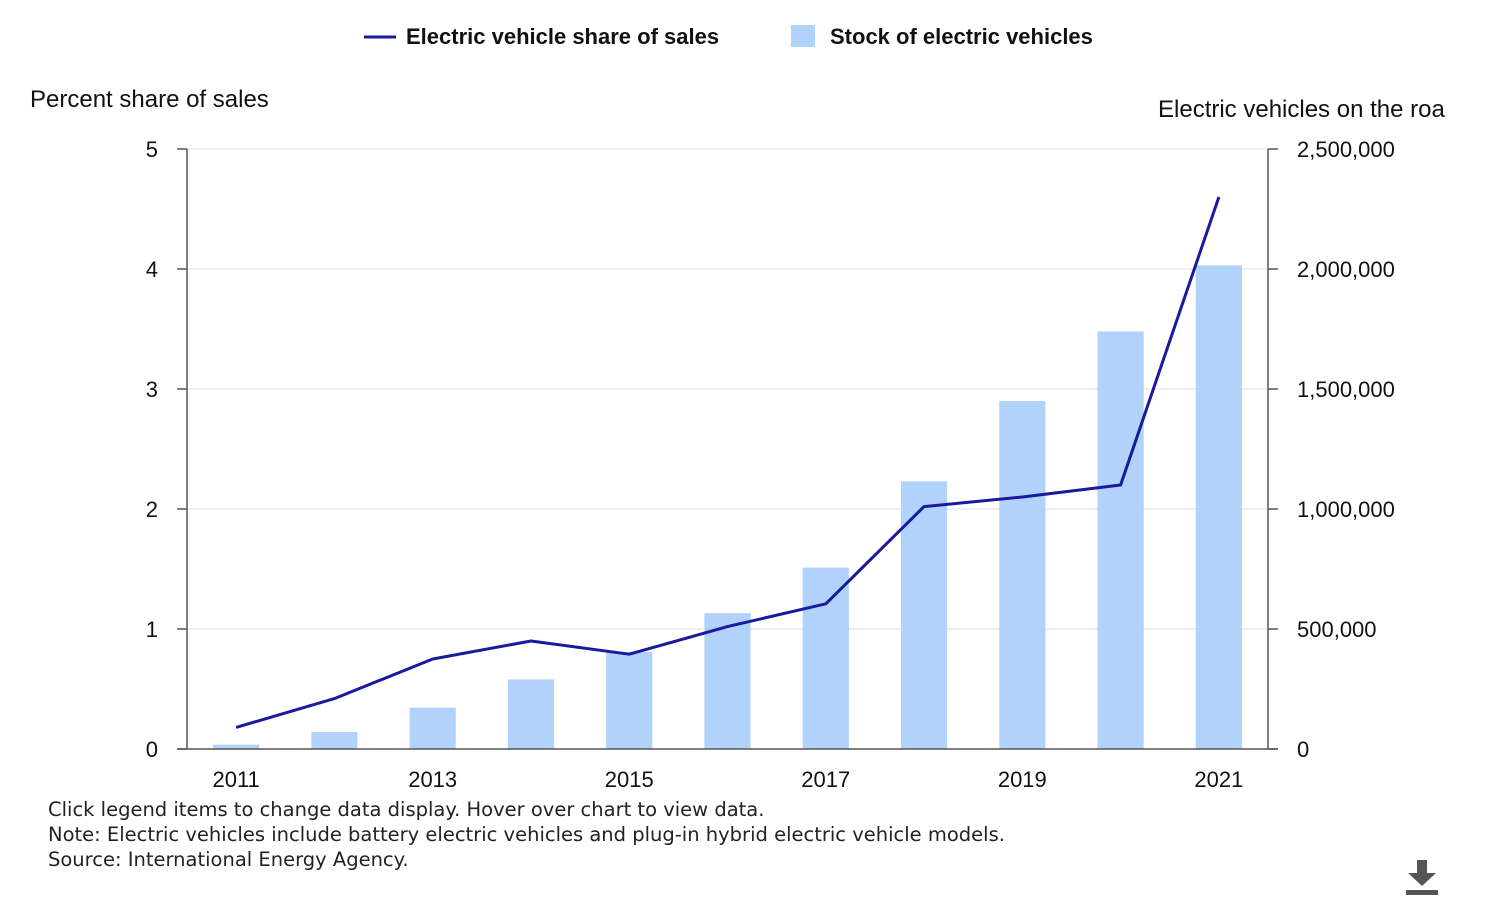  What do you see at coordinates (629, 779) in the screenshot?
I see `x-tick-label-2015: 2015` at bounding box center [629, 779].